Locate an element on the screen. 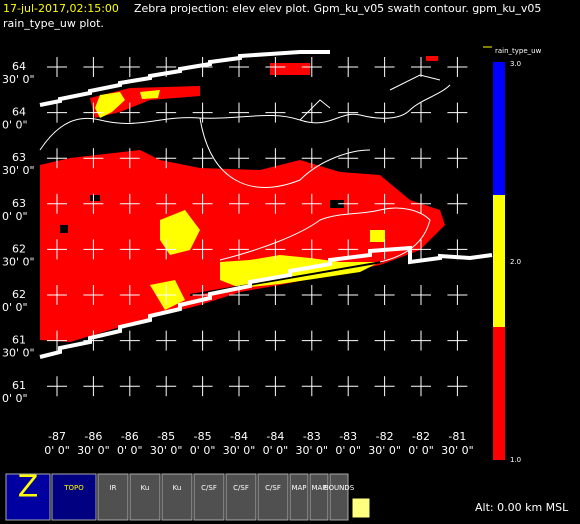 Image resolution: width=580 pixels, height=524 pixels. status: Alt: 0.00 km MSL is located at coordinates (522, 507).